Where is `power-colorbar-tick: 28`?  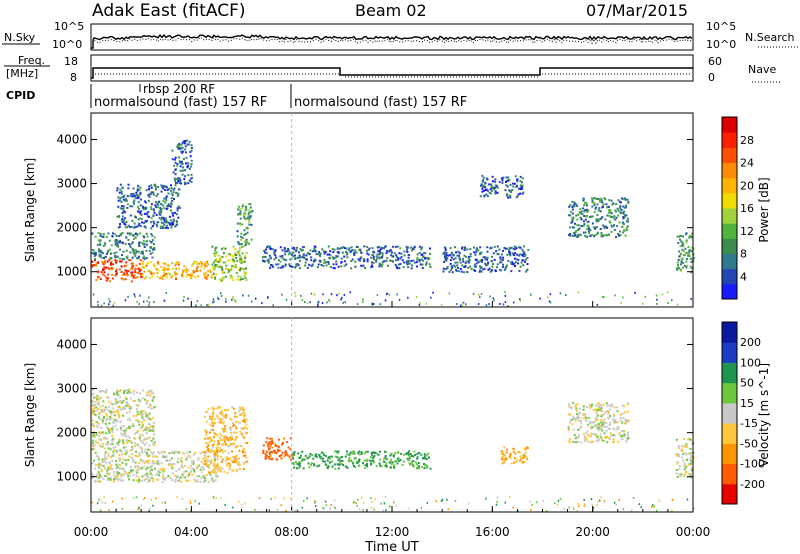
power-colorbar-tick: 28 is located at coordinates (747, 140).